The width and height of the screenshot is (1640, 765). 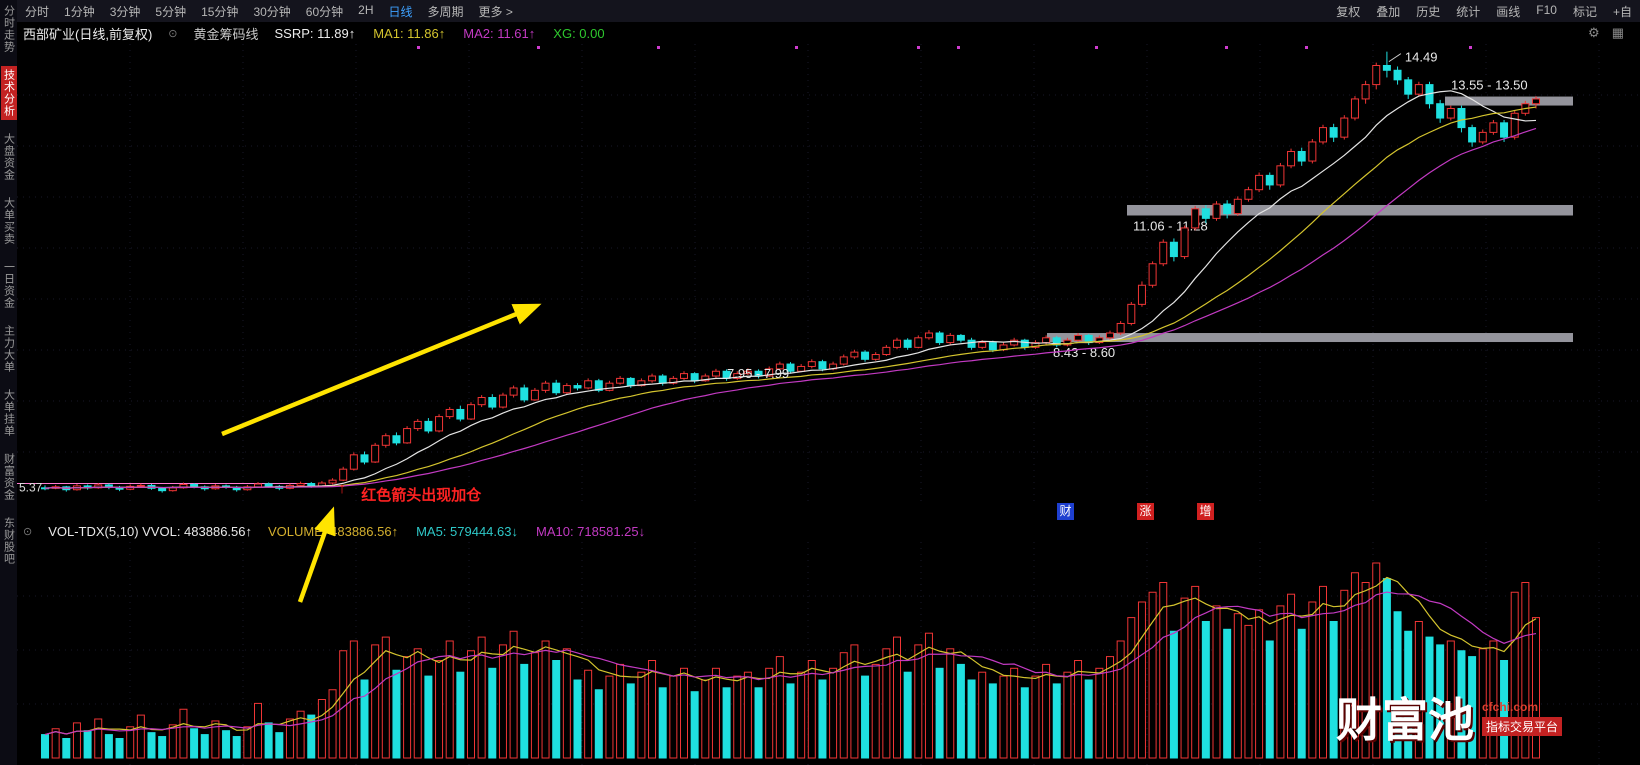 I want to click on volume-title: VOL-TDX(5,10) VVOL: 483886.56↑, so click(x=150, y=531).